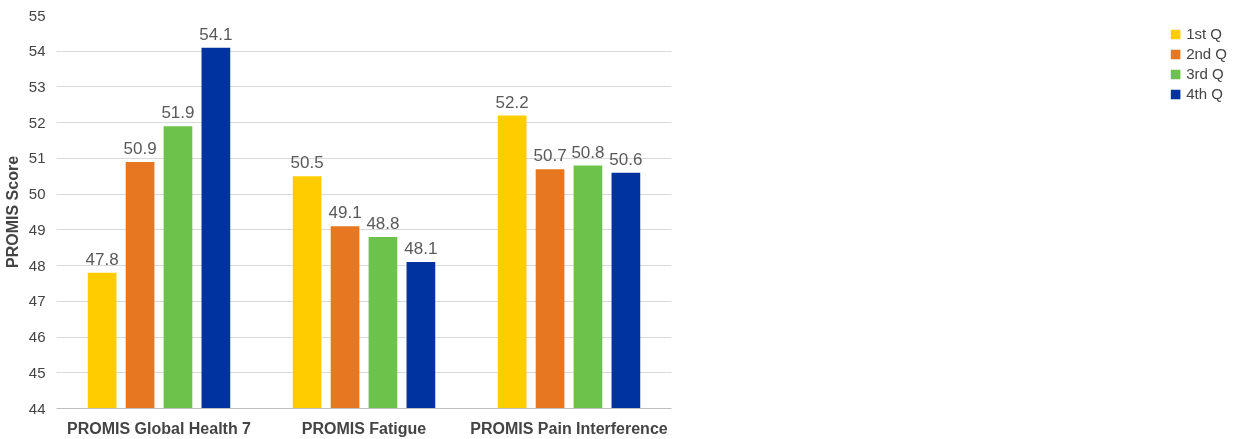 The height and width of the screenshot is (439, 1237). What do you see at coordinates (37, 229) in the screenshot?
I see `y-tick-label: 49` at bounding box center [37, 229].